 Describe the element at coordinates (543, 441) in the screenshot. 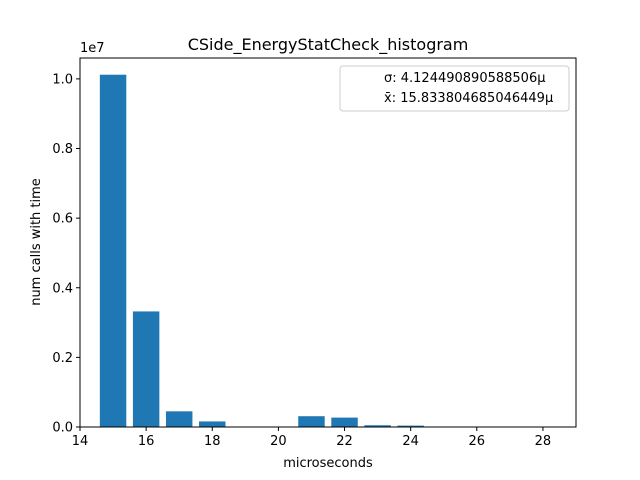

I see `x-tick-label: 28` at that location.